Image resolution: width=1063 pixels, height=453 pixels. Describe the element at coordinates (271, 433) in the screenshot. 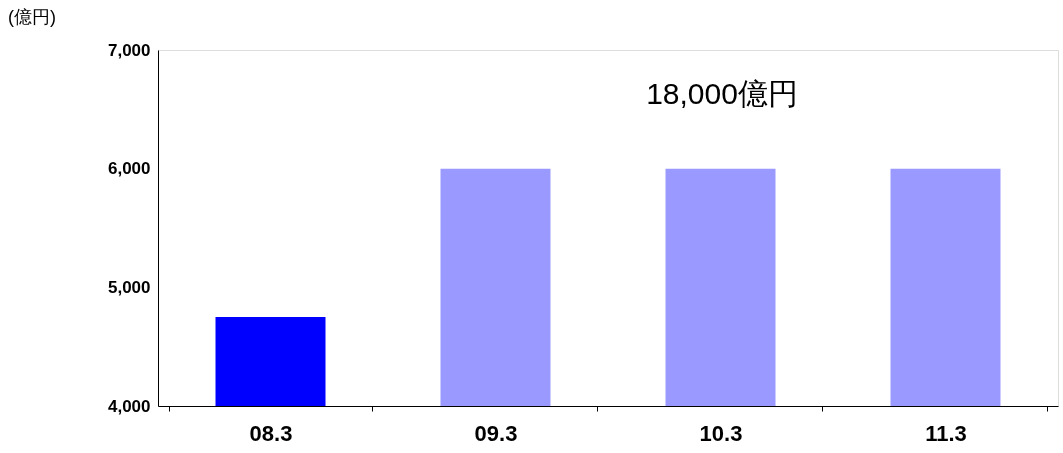

I see `x-tick-label: 08.3` at that location.